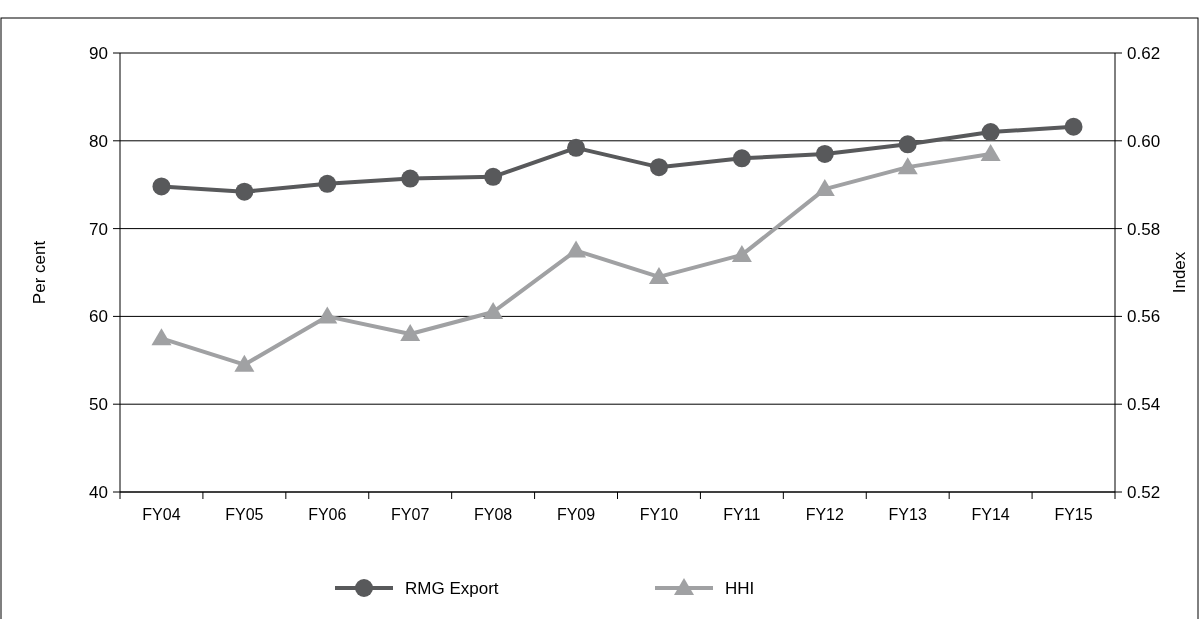 The image size is (1200, 619). I want to click on y2-axis-title: Index, so click(1179, 272).